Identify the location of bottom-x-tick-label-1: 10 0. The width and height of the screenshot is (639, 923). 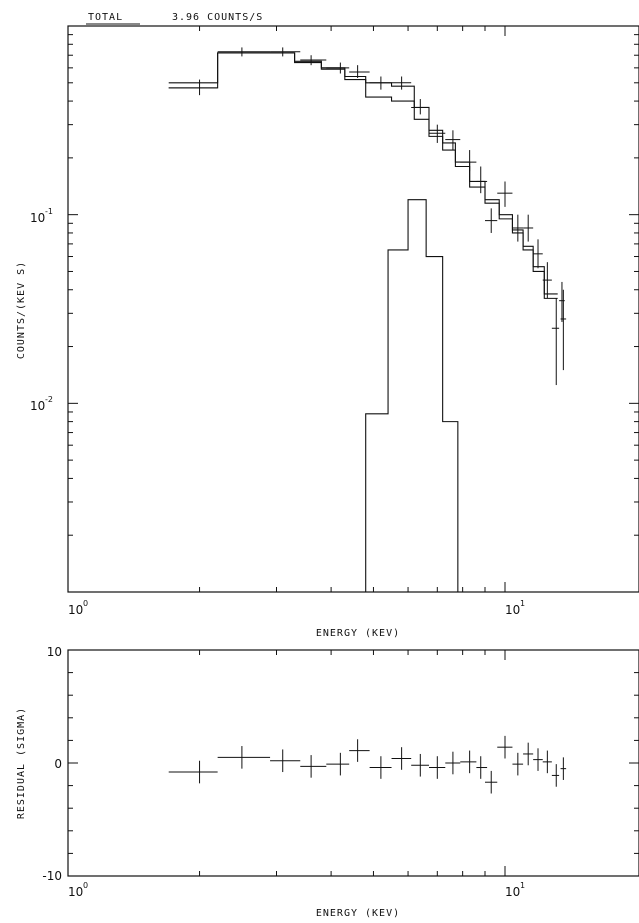
(78, 890).